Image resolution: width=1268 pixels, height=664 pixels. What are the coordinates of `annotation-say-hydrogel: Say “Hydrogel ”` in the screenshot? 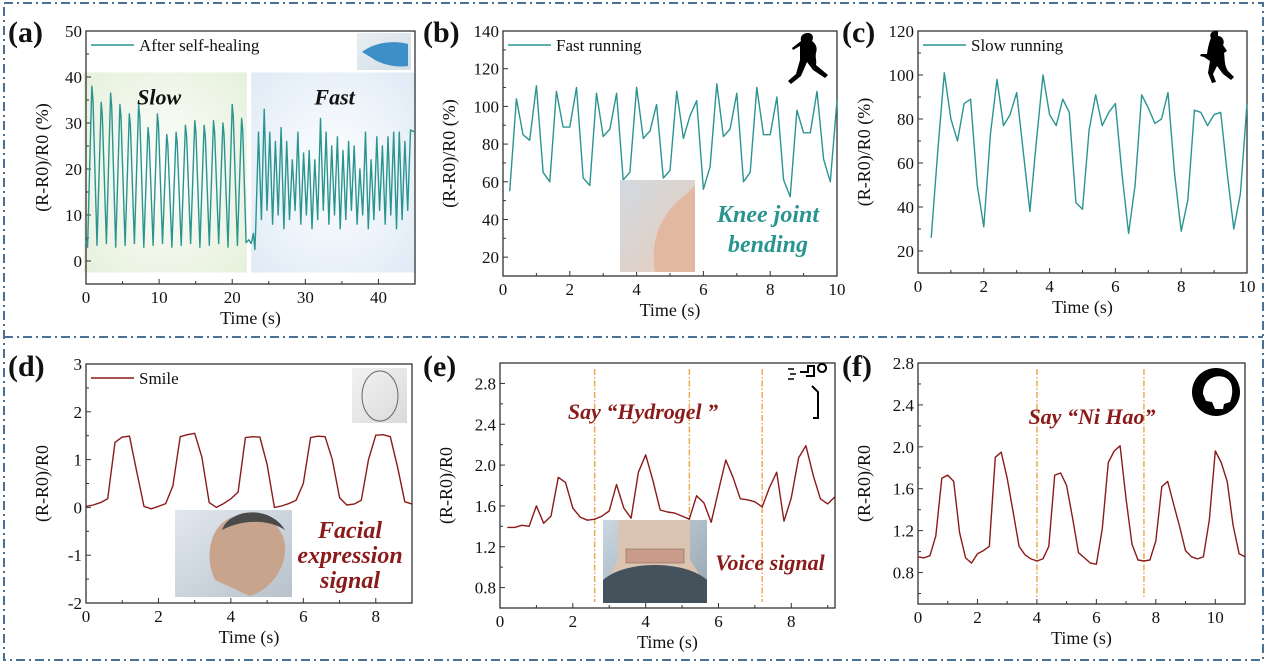 It's located at (643, 411).